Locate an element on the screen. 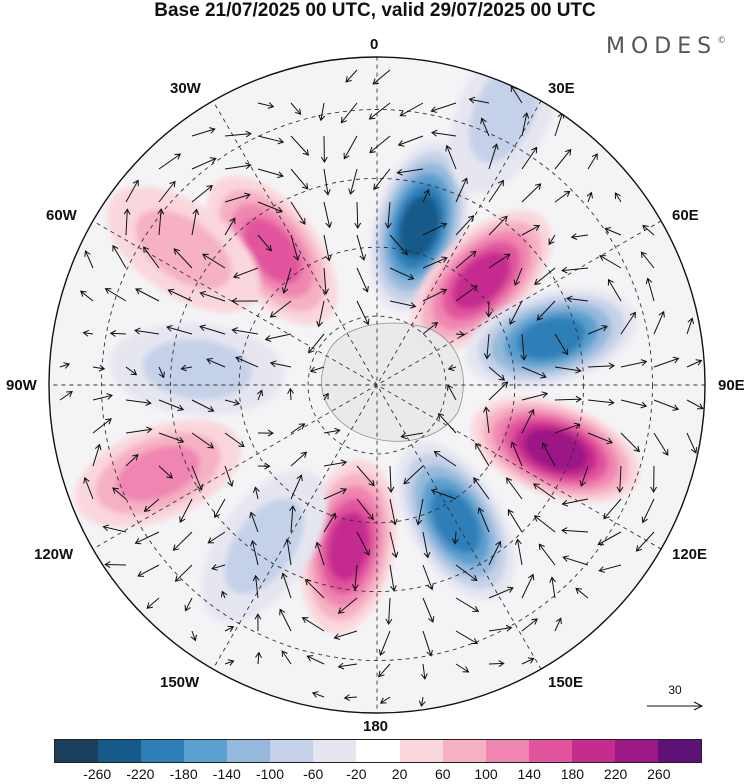  lon-label-90e: 90E is located at coordinates (731, 385).